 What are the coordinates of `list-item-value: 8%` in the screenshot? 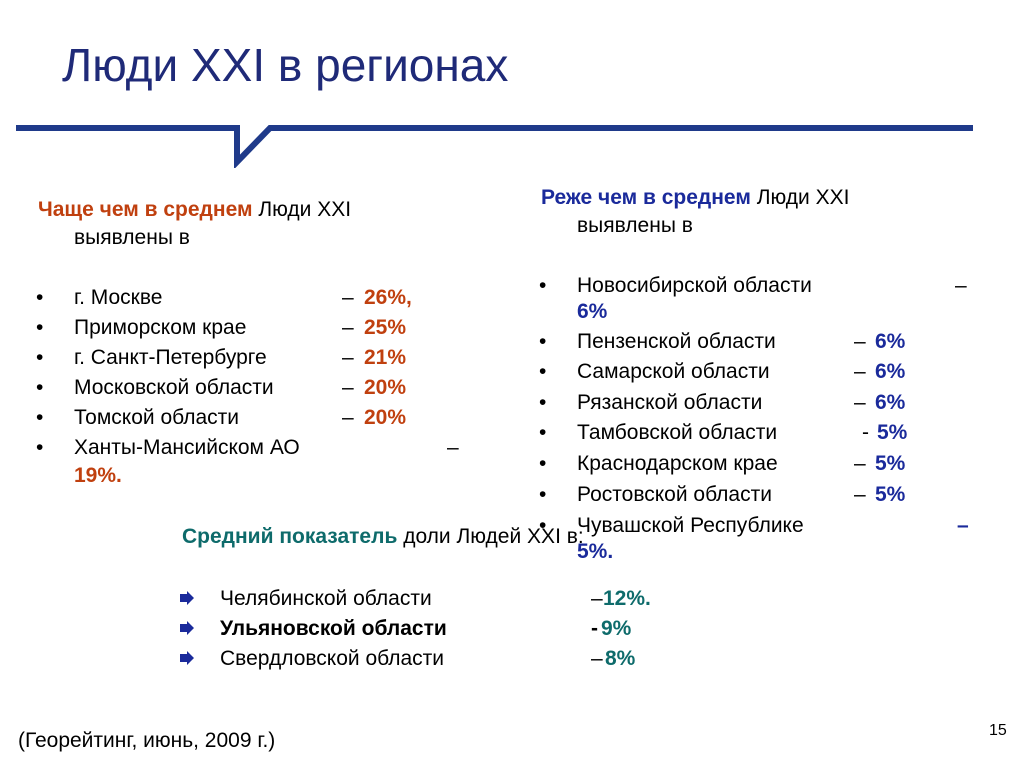 It's located at (620, 658).